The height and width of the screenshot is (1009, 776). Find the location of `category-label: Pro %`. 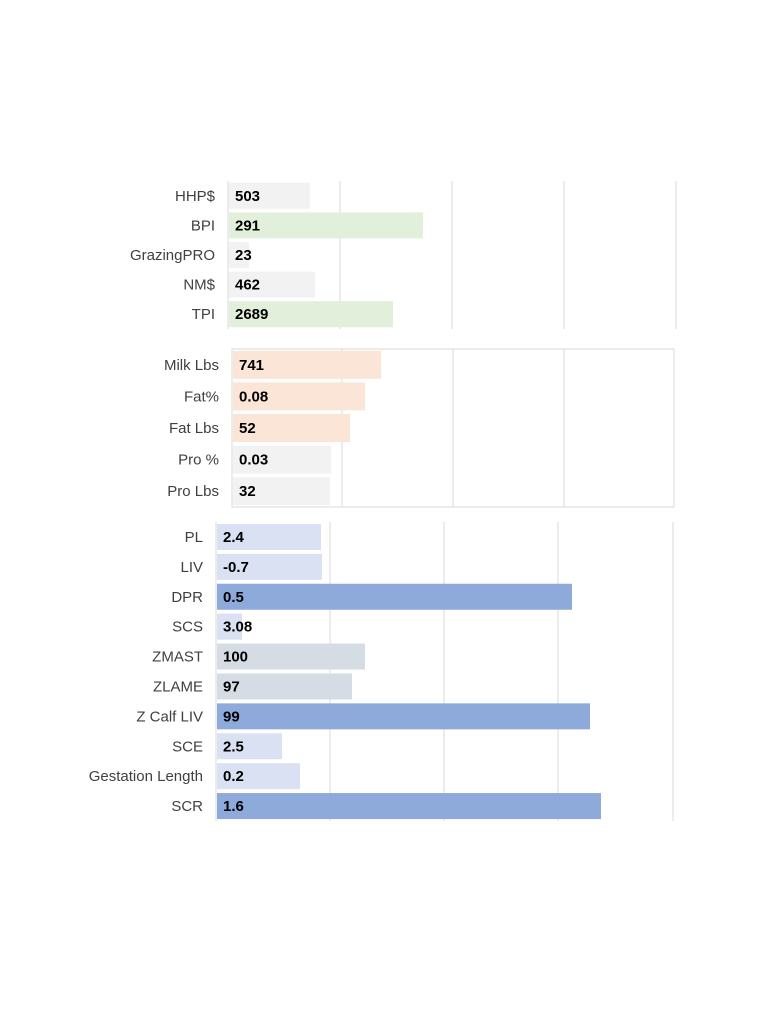

category-label: Pro % is located at coordinates (198, 460).